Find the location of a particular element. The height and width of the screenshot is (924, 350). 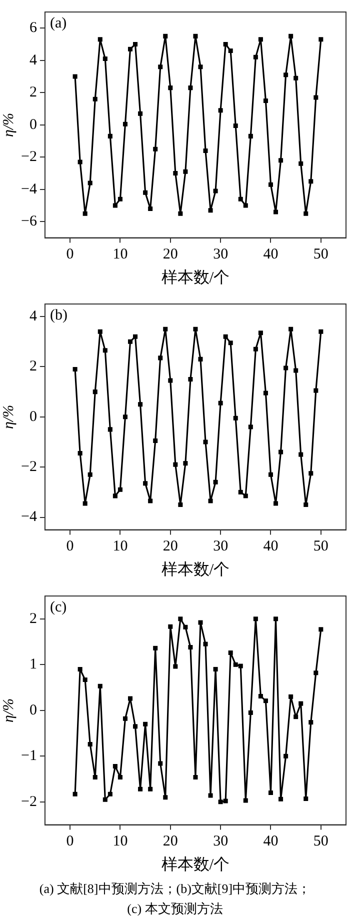

chart-title: (a) is located at coordinates (58, 23).